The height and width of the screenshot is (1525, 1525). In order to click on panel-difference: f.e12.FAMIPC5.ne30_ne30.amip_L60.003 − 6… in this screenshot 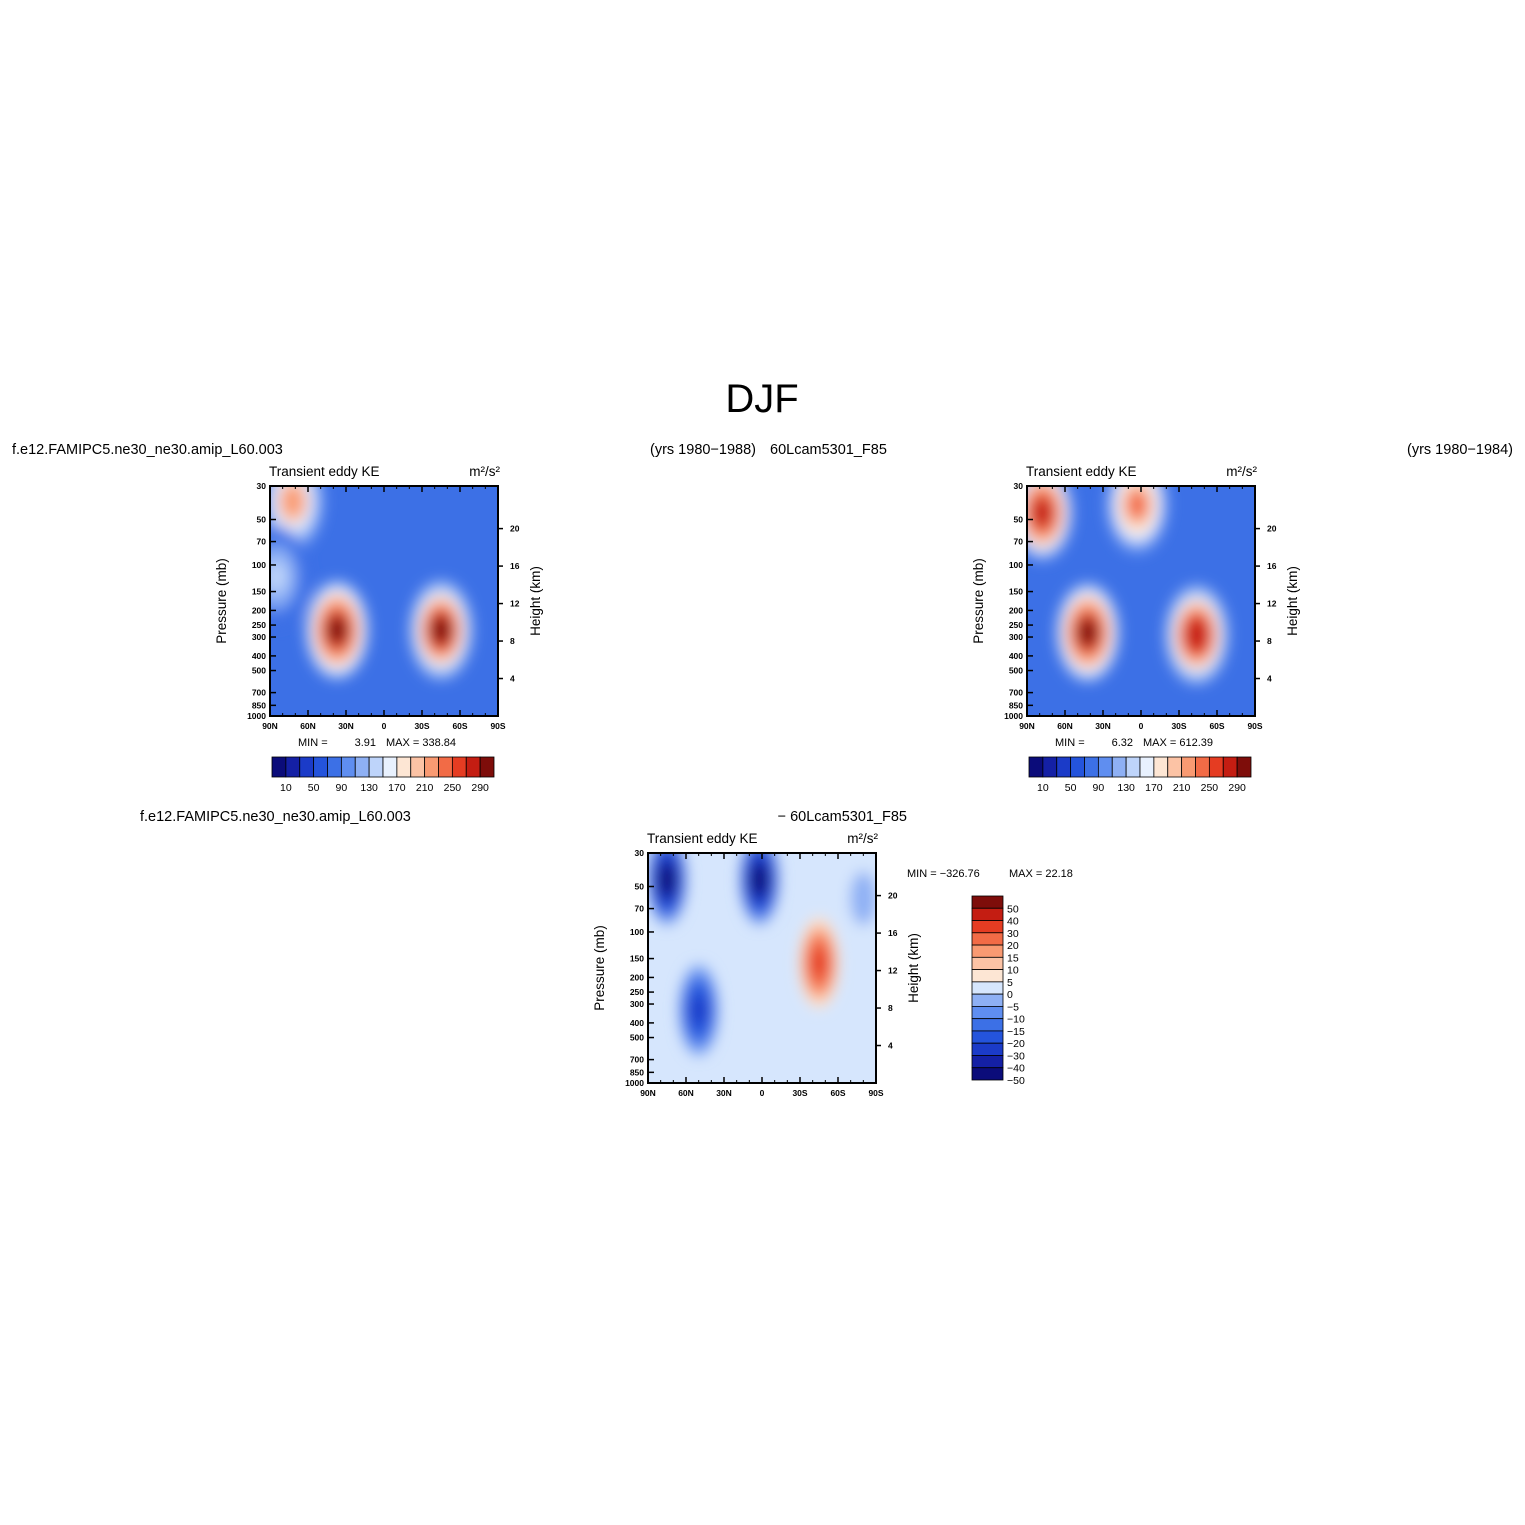, I will do `click(606, 953)`.